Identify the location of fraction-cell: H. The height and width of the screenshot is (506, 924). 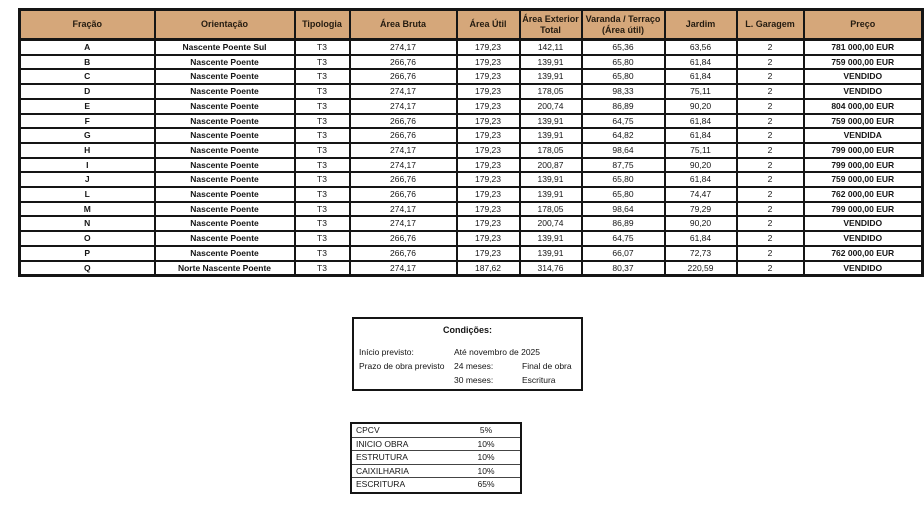
(87, 150).